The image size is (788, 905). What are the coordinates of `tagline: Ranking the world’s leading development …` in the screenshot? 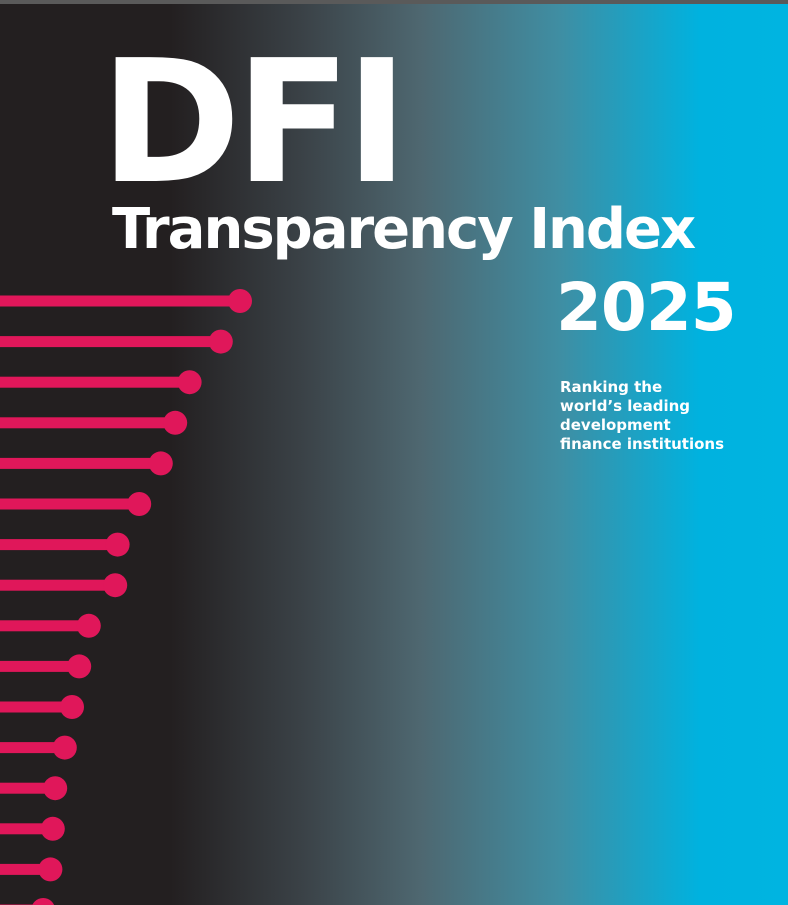 It's located at (660, 416).